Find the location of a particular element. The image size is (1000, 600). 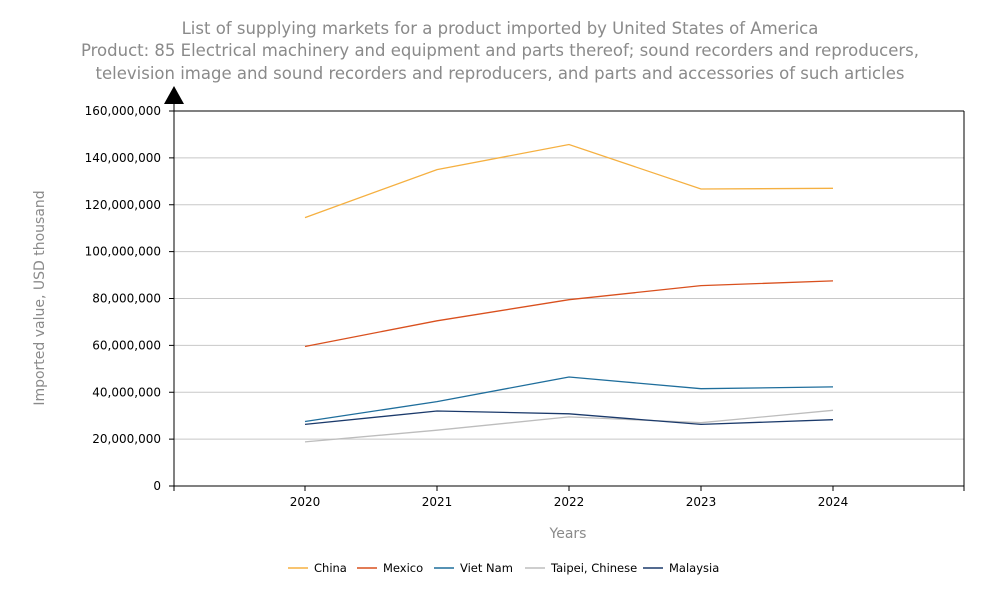

y-tick-label: 20,000,000 is located at coordinates (126, 439).